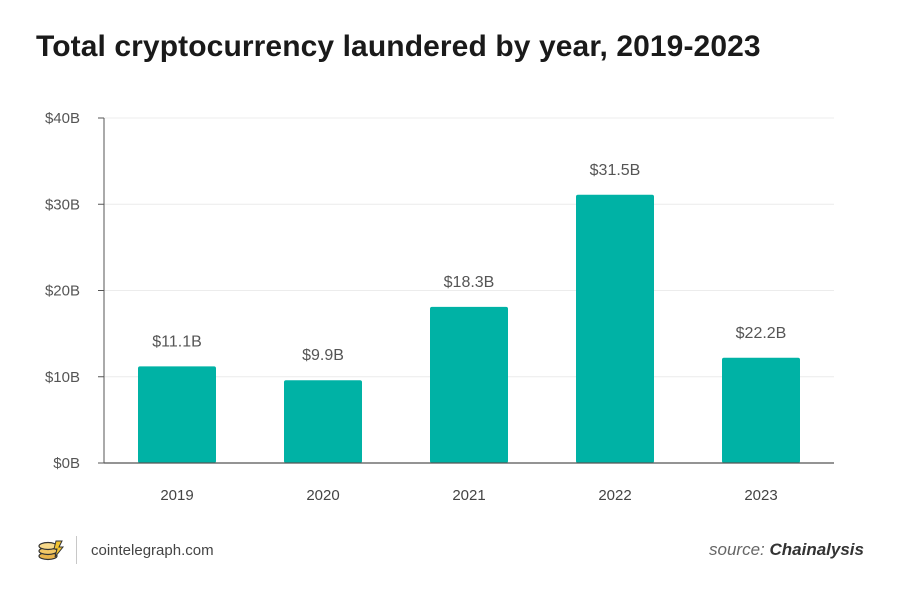 This screenshot has width=902, height=600. I want to click on x-tick-label: 2020, so click(322, 495).